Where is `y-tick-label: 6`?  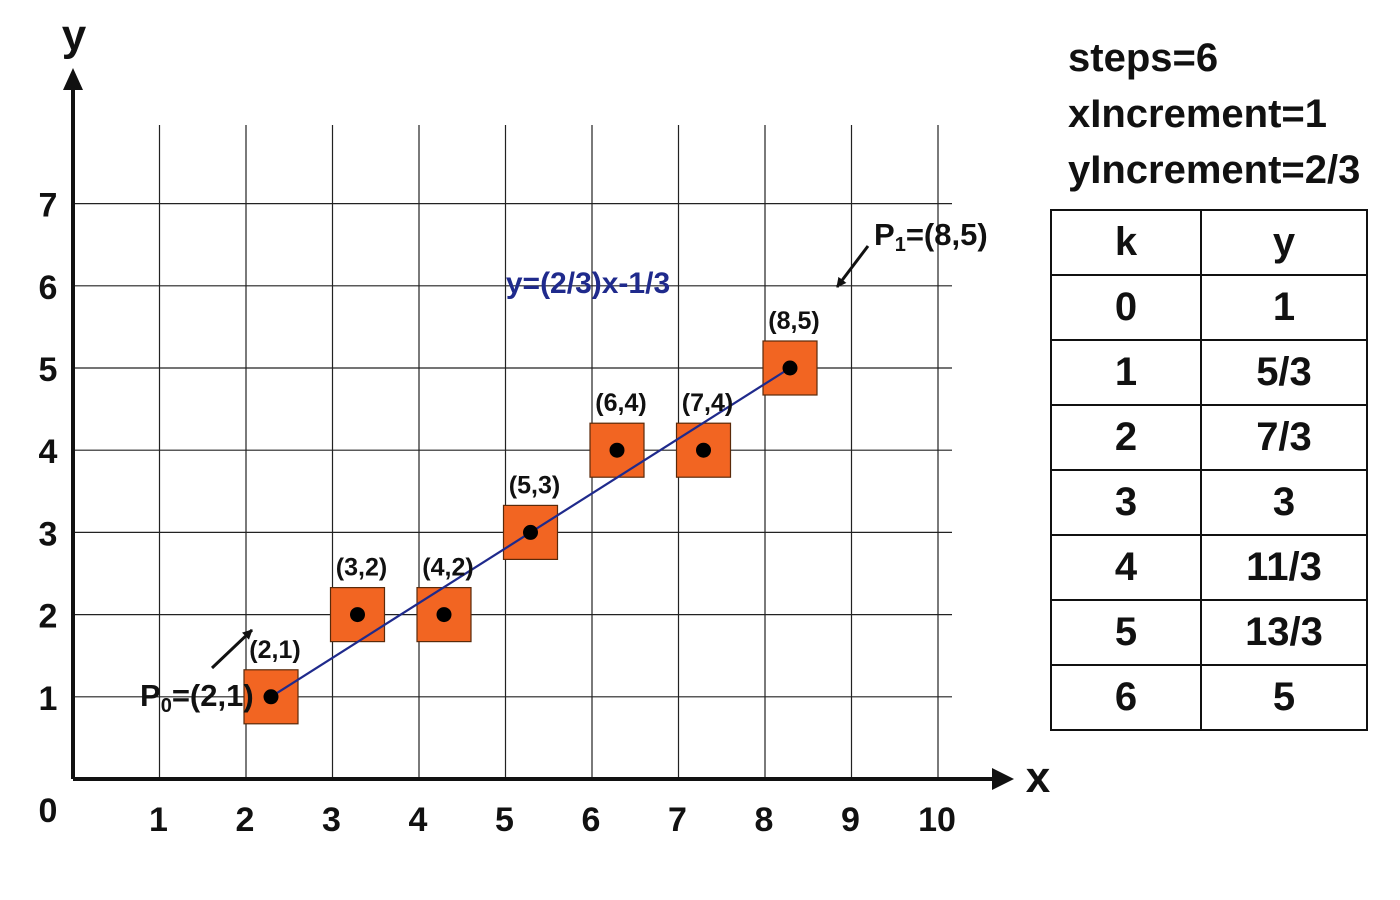 y-tick-label: 6 is located at coordinates (48, 288).